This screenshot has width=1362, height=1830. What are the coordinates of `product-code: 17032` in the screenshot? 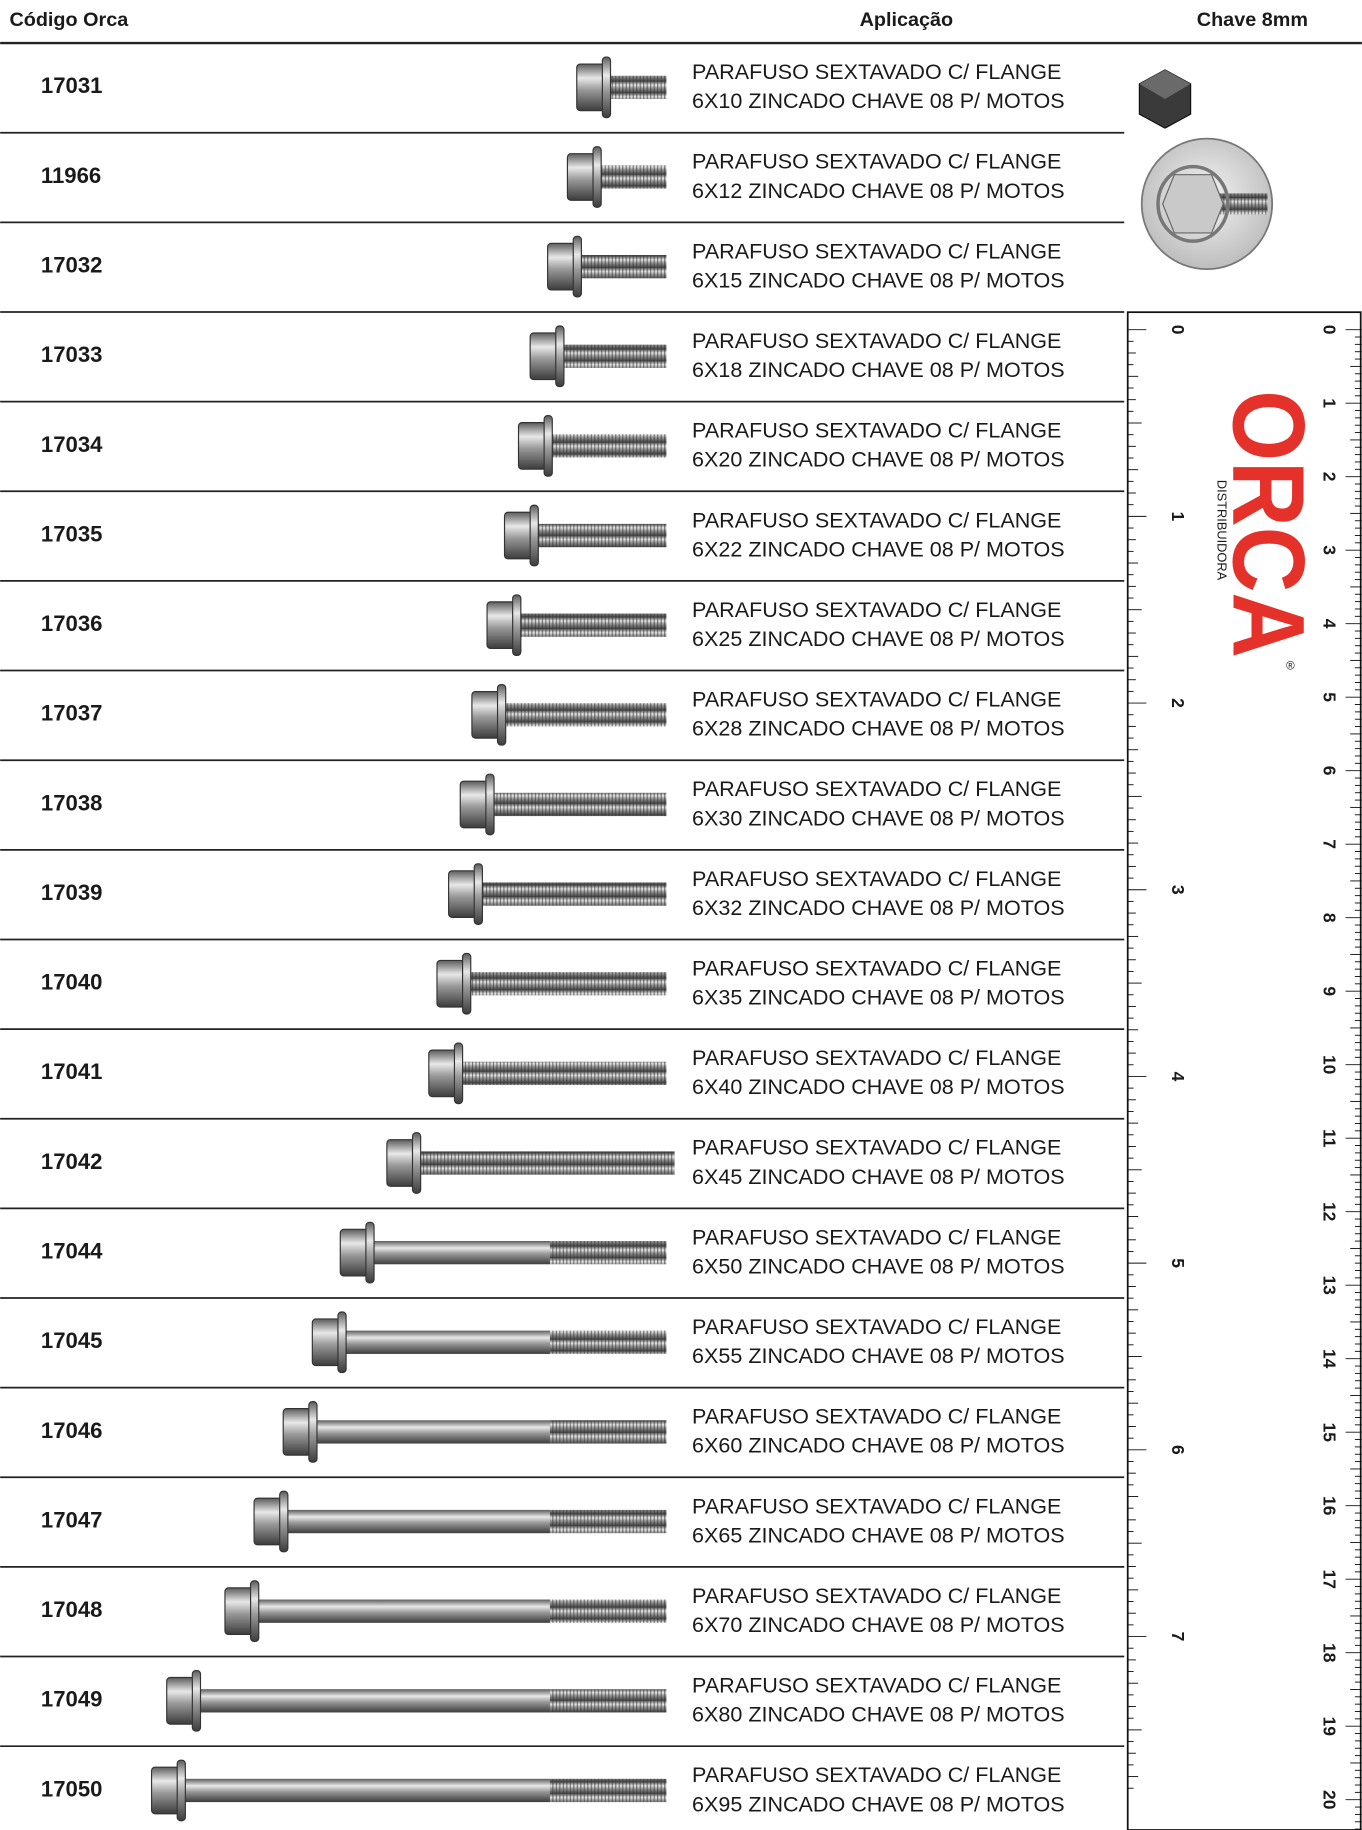 It's located at (72, 264).